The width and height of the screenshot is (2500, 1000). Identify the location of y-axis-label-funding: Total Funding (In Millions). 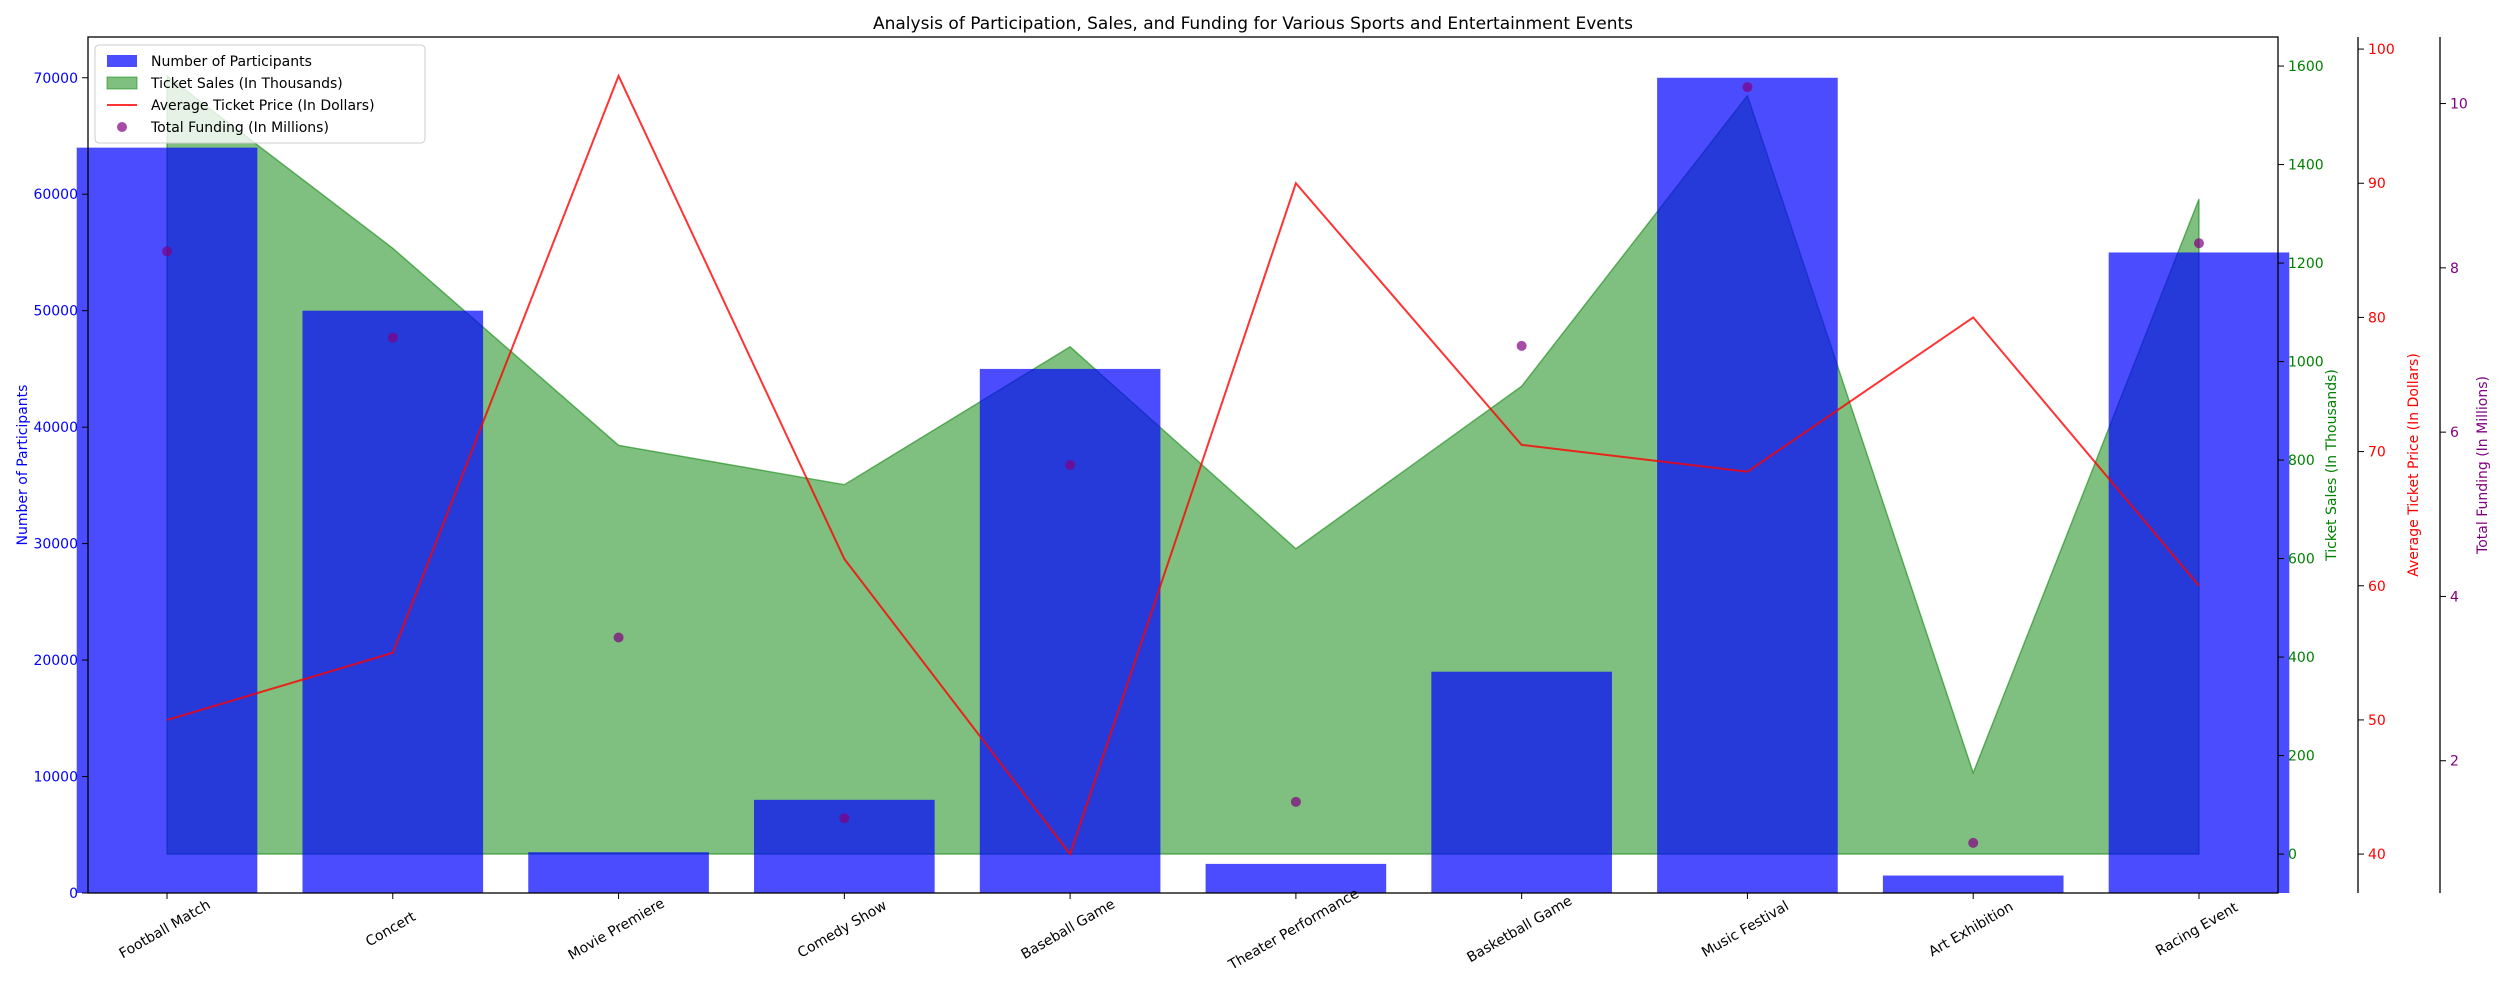
(2483, 465).